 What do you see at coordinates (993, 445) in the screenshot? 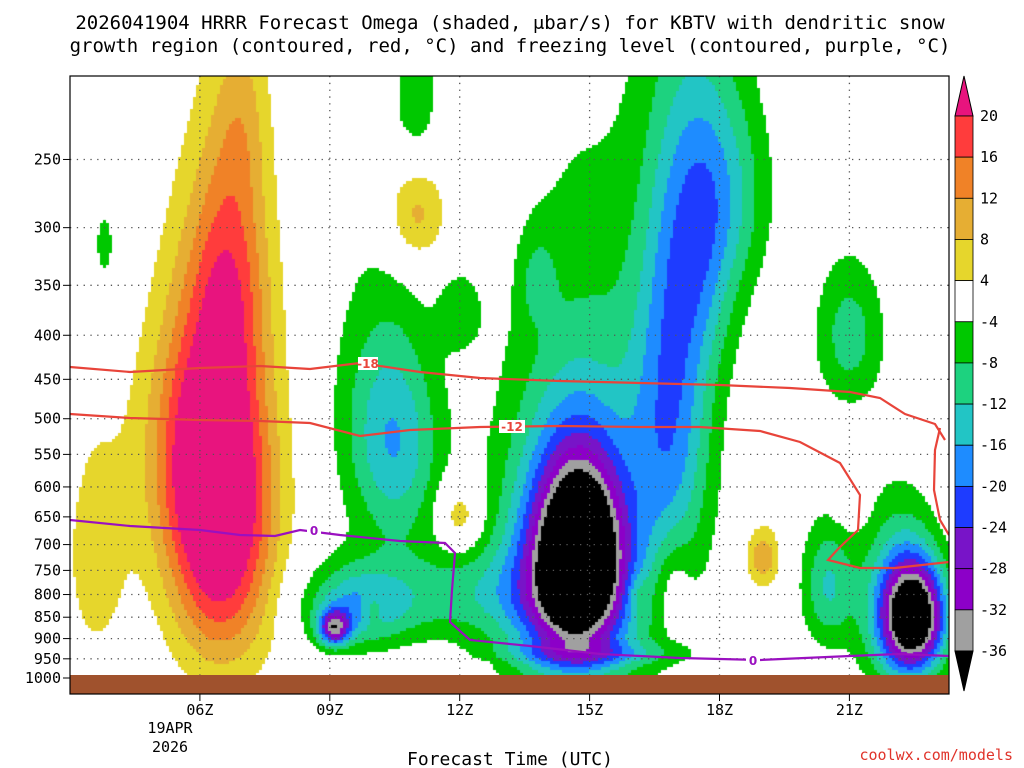
I see `colorbar-label: -16` at bounding box center [993, 445].